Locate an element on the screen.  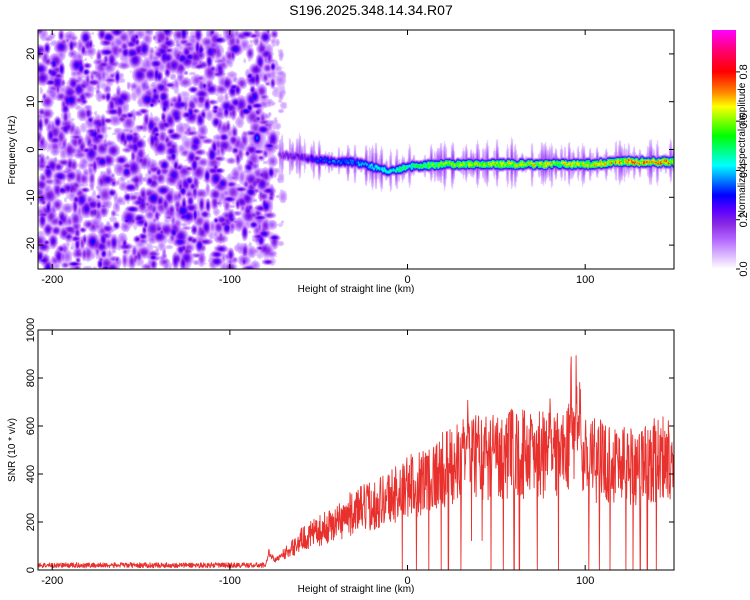
y-tick-label: 20 is located at coordinates (31, 54).